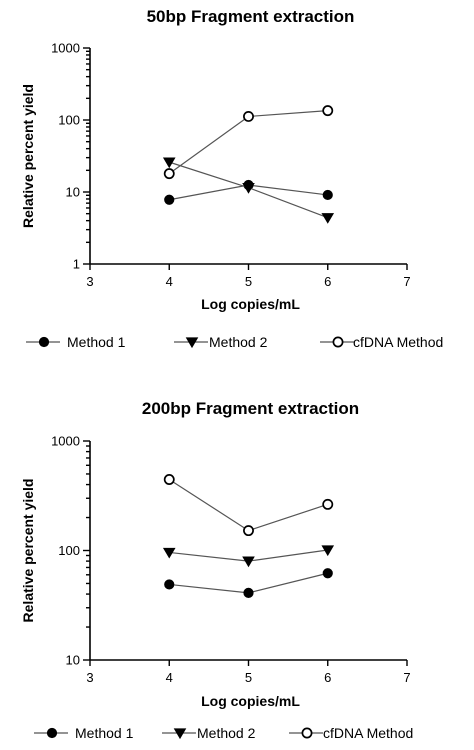 The height and width of the screenshot is (750, 474). I want to click on chart-title: 200bp Fragment extraction, so click(250, 408).